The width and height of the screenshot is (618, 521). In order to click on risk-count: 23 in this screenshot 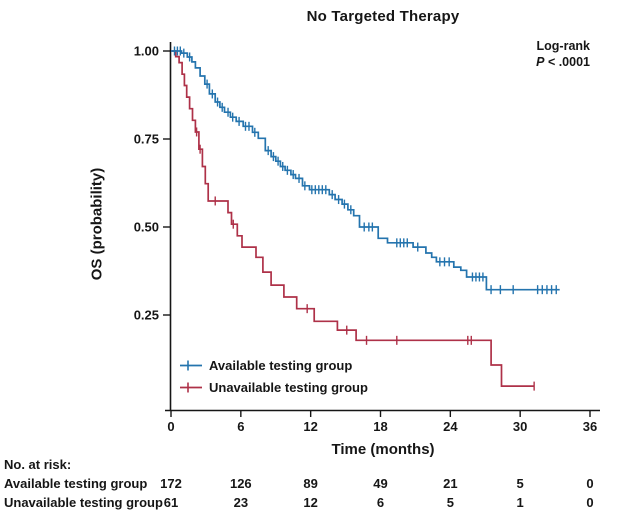, I will do `click(241, 502)`.